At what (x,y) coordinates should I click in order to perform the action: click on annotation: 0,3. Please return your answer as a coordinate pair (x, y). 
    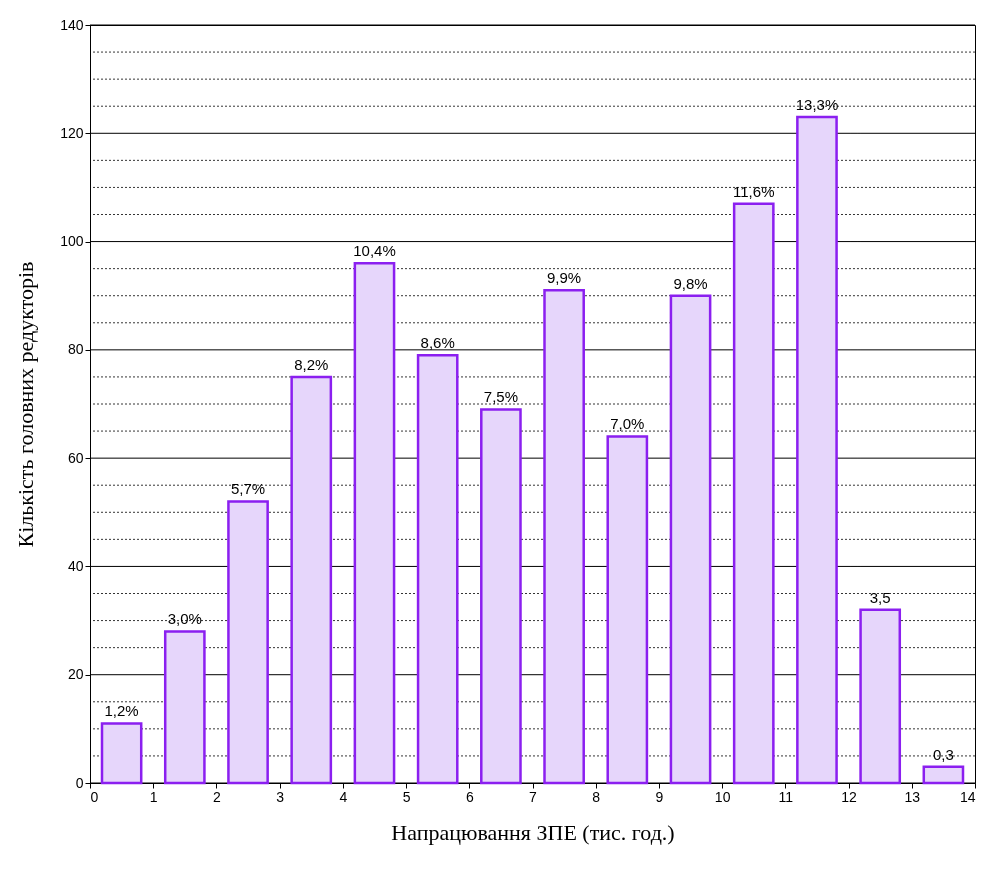
    Looking at the image, I should click on (943, 754).